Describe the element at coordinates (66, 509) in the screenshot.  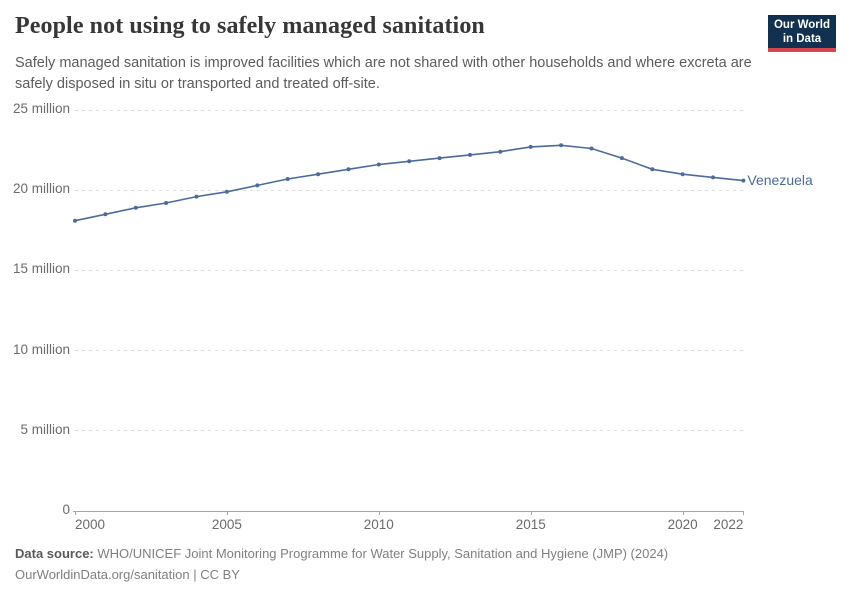
I see `y-tick-label: 0` at that location.